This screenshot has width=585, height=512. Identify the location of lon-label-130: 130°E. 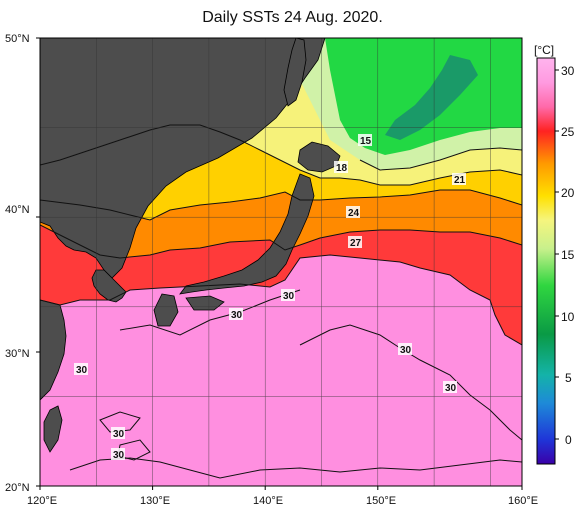
(155, 501).